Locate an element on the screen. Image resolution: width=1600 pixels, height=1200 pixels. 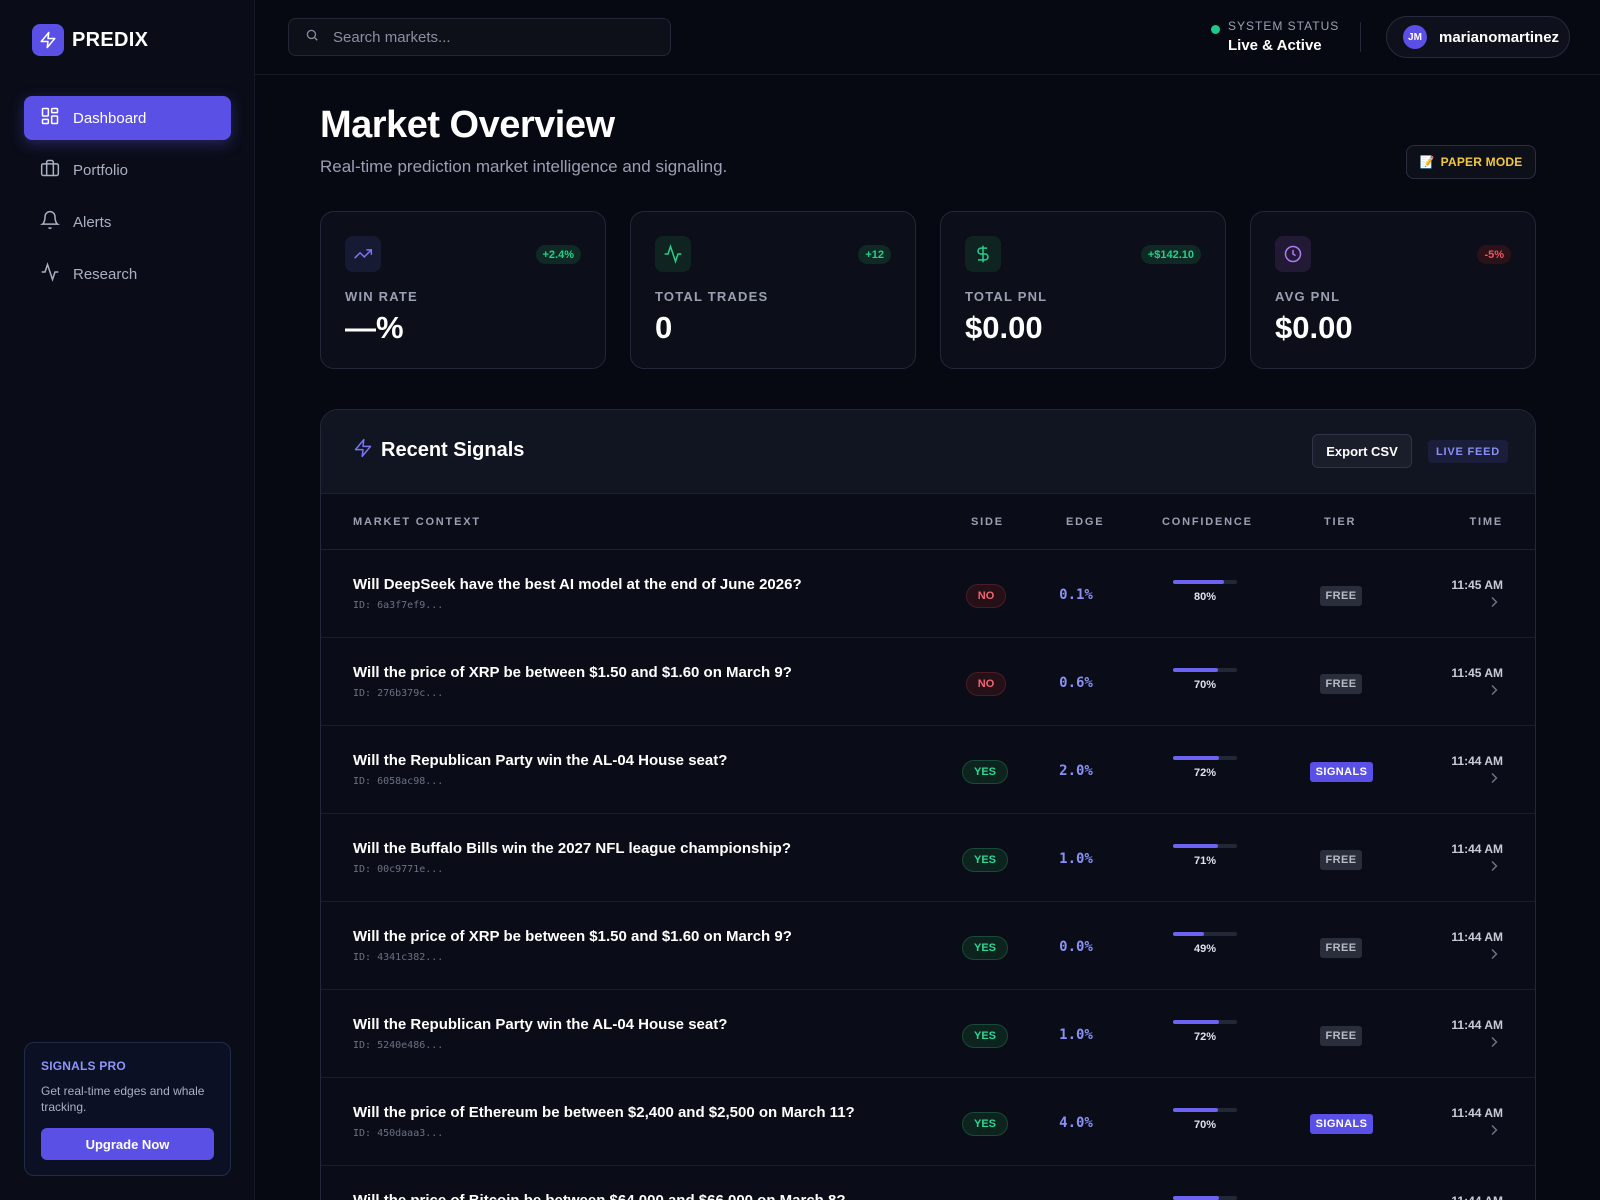
memo-icon: 📝 is located at coordinates (1427, 162).